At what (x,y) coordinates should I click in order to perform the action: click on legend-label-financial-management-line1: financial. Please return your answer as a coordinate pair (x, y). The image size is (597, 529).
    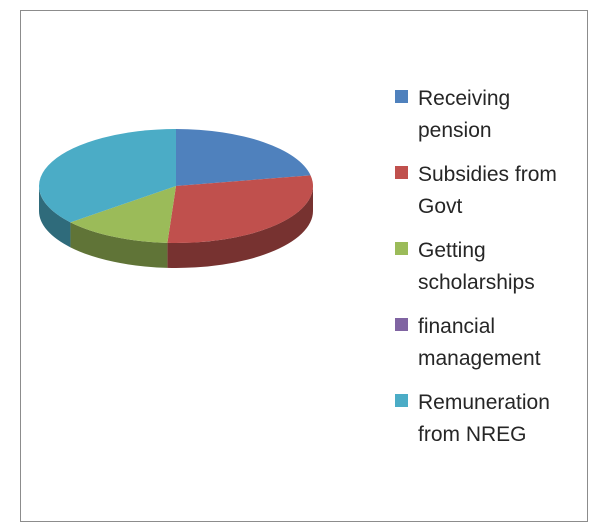
    Looking at the image, I should click on (457, 326).